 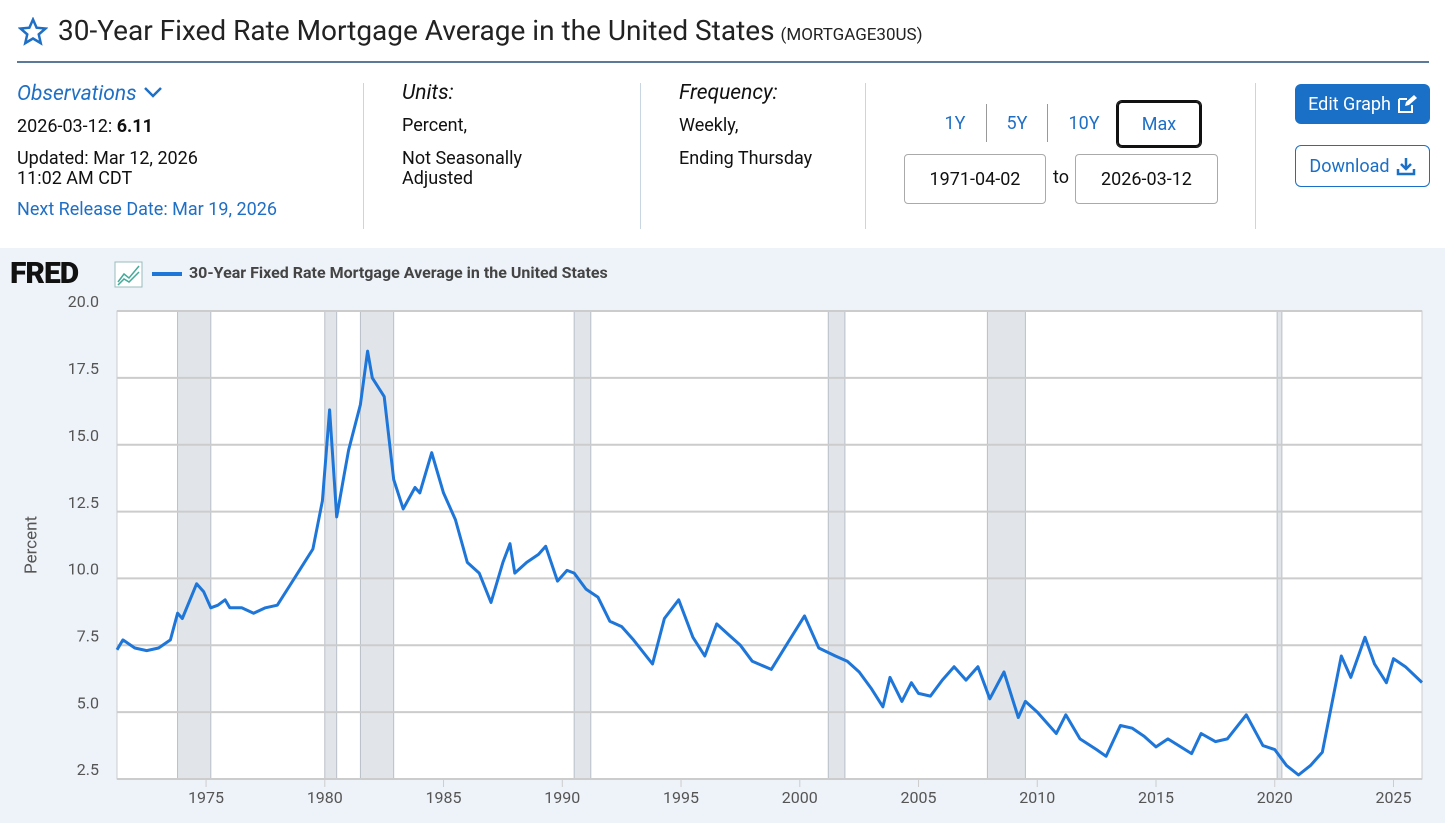 I want to click on observations-label: Observations, so click(x=77, y=94).